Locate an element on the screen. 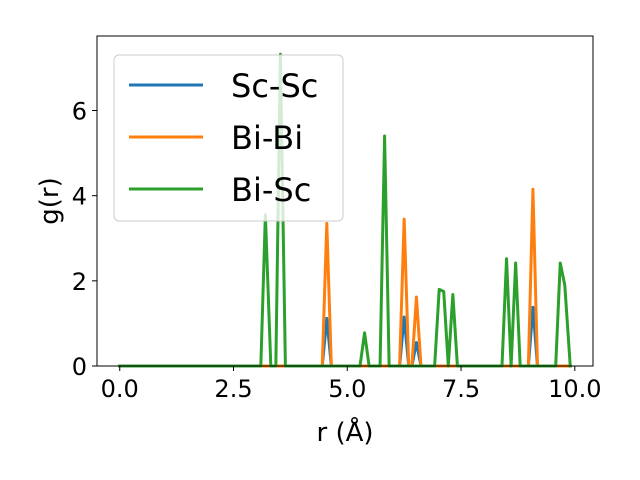  x-axis: 0.0 2.5 5.0 7.5 10.0 is located at coordinates (351, 384).